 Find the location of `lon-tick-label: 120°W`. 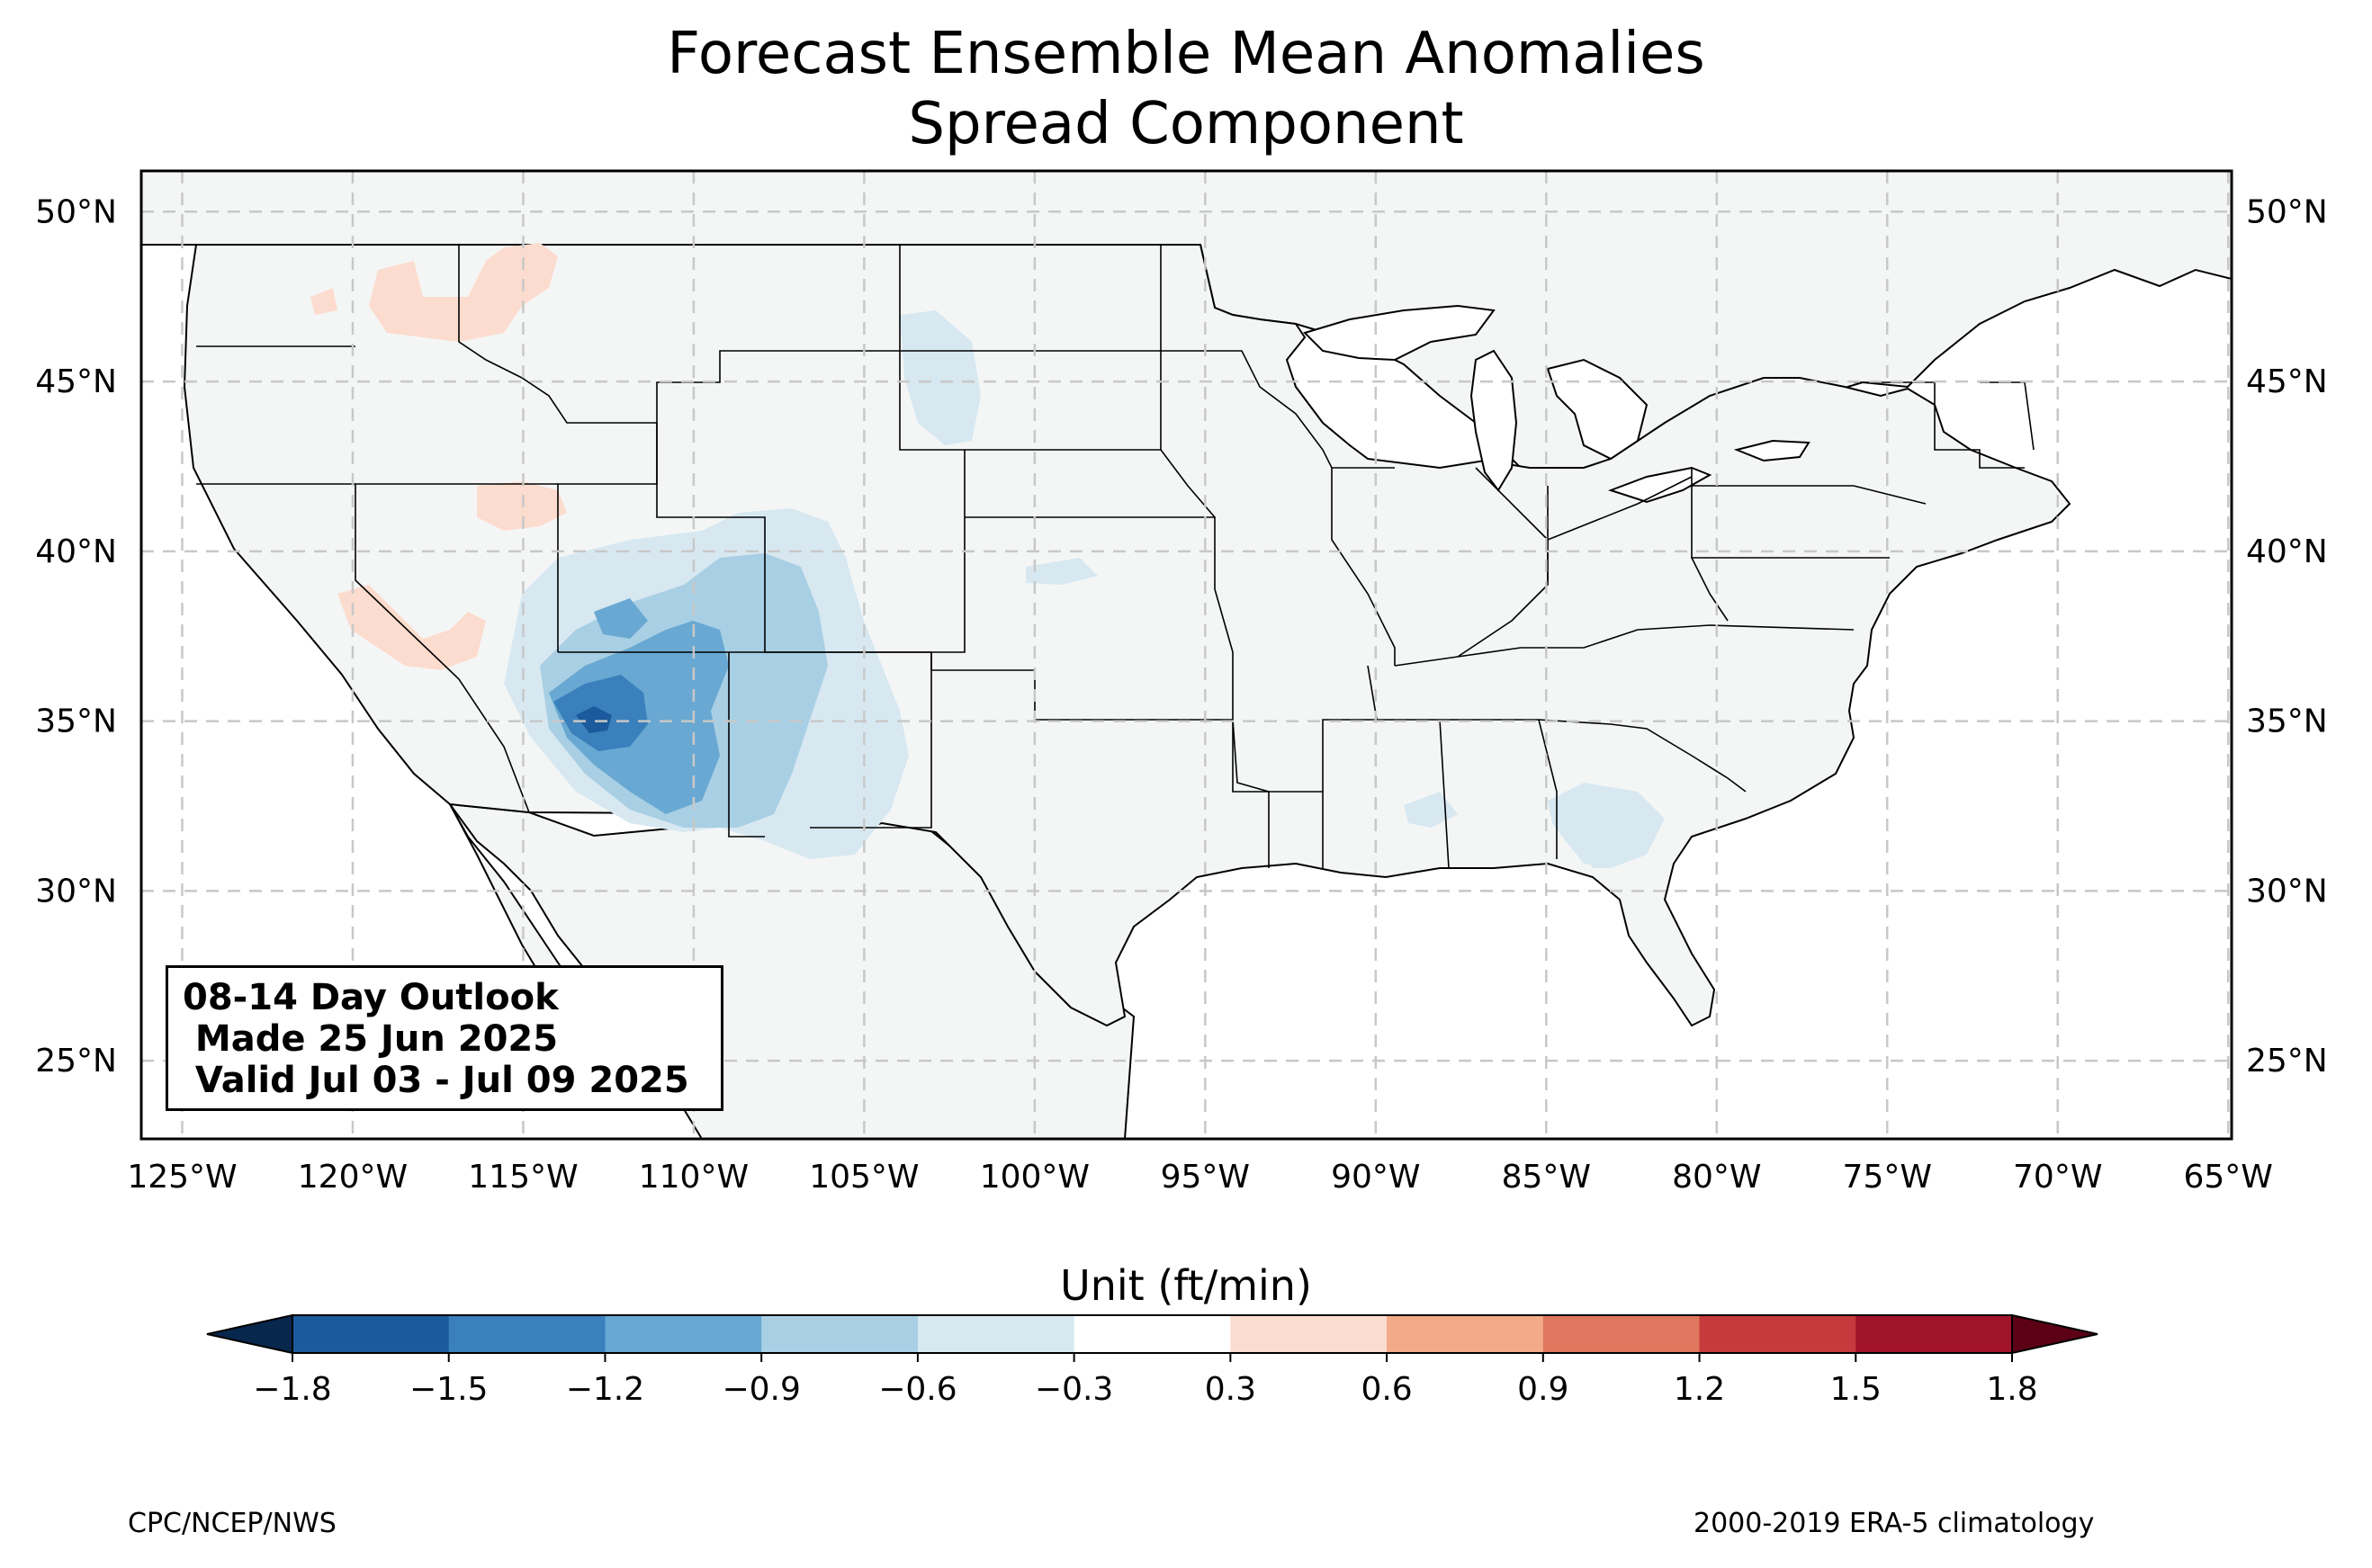

lon-tick-label: 120°W is located at coordinates (353, 1177).